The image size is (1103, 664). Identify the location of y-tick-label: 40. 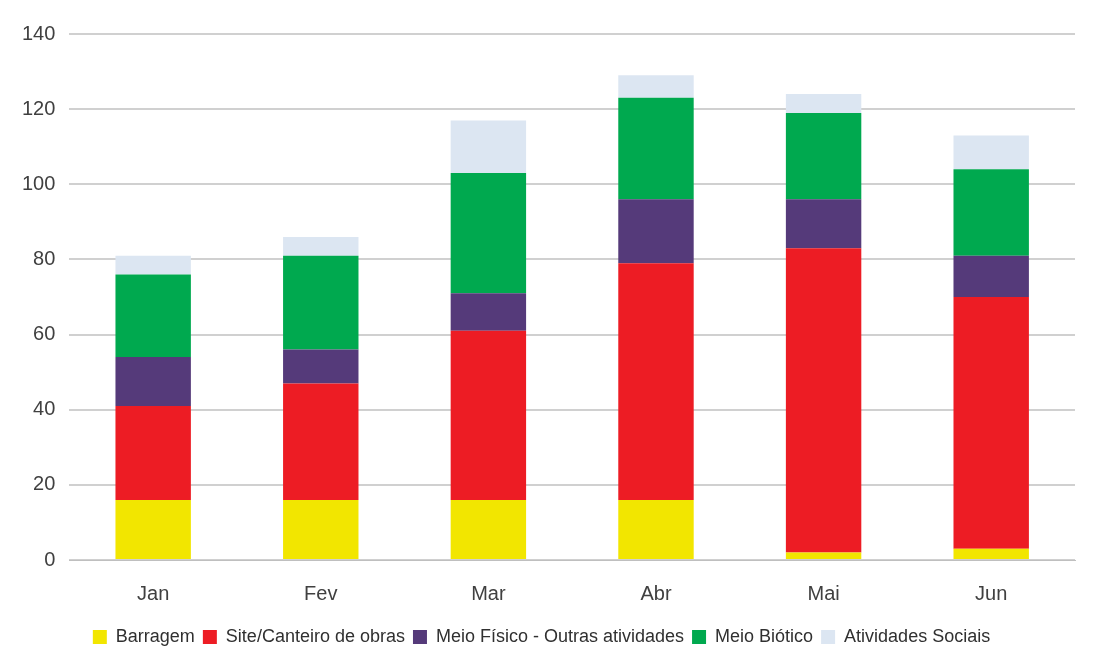
(44, 408).